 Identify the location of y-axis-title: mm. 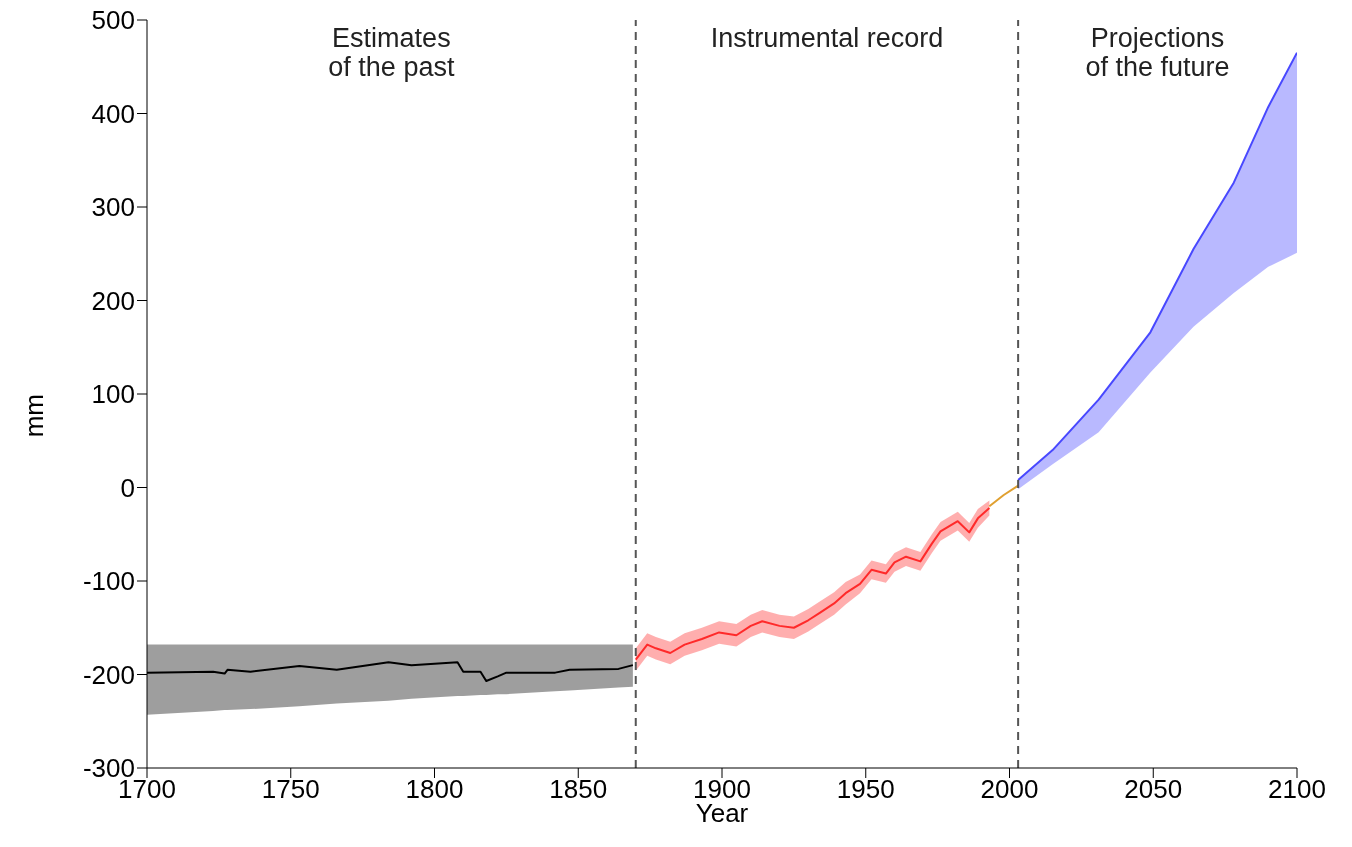
(34, 416).